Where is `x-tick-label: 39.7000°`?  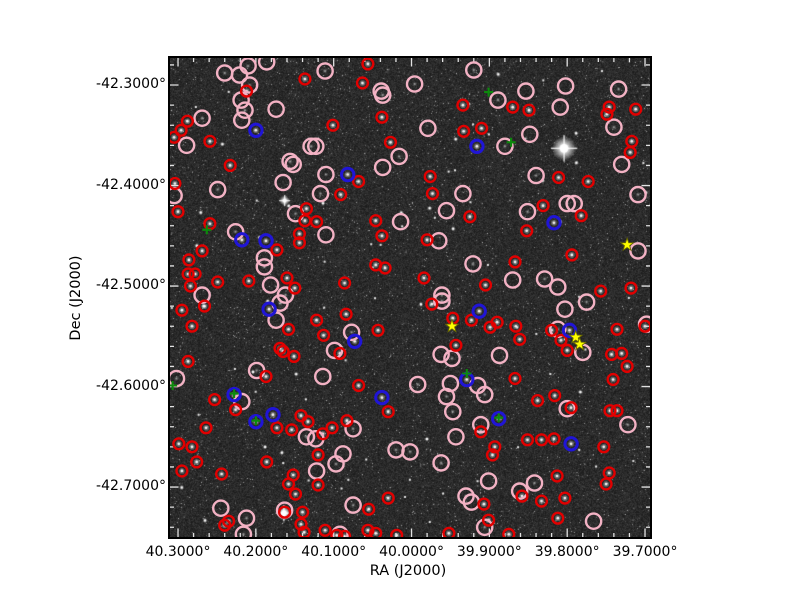
x-tick-label: 39.7000° is located at coordinates (645, 552).